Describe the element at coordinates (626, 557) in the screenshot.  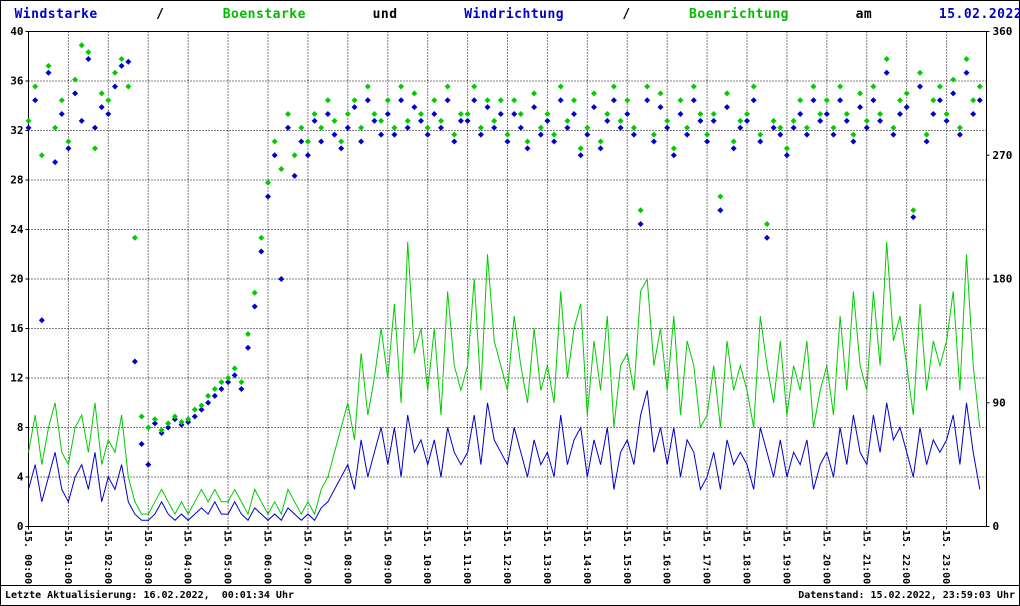
I see `x-tick-label: 15. 15:00` at that location.